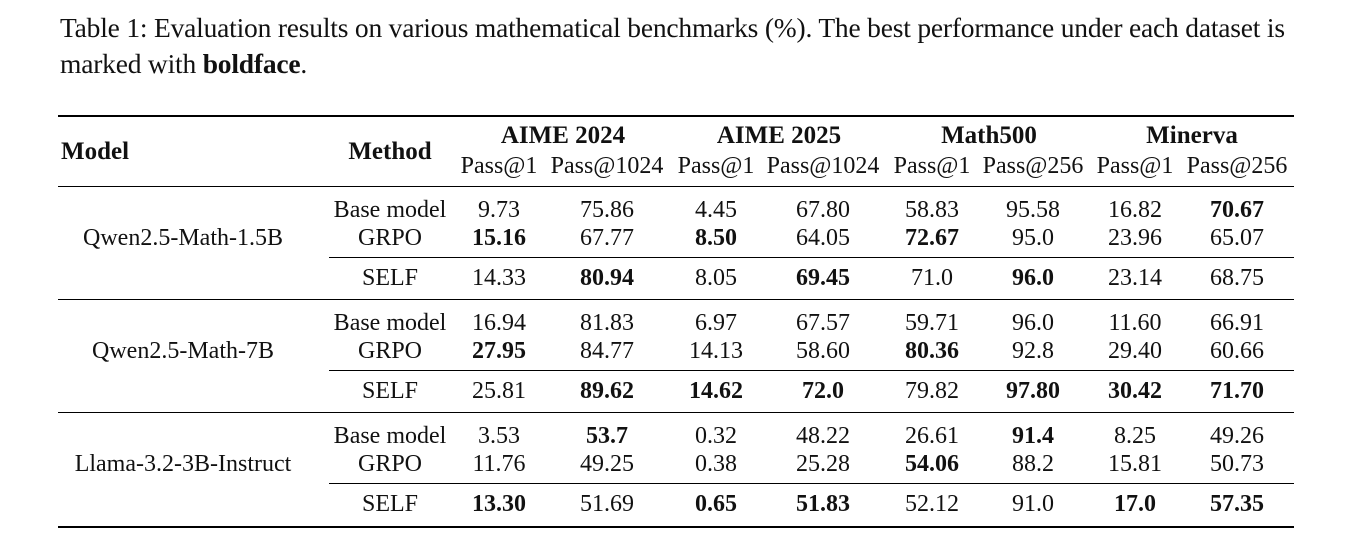  Describe the element at coordinates (1237, 464) in the screenshot. I see `table-cell: 50.73` at that location.